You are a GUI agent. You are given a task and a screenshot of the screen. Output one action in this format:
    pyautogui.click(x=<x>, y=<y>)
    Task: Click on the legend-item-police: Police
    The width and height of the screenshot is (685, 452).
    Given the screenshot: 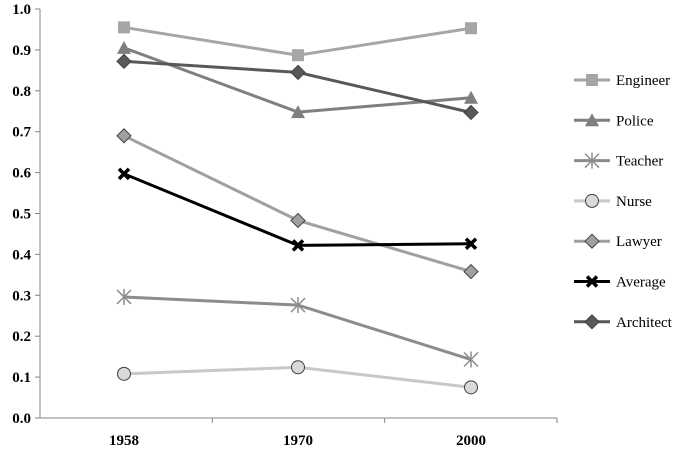 What is the action you would take?
    pyautogui.click(x=614, y=121)
    